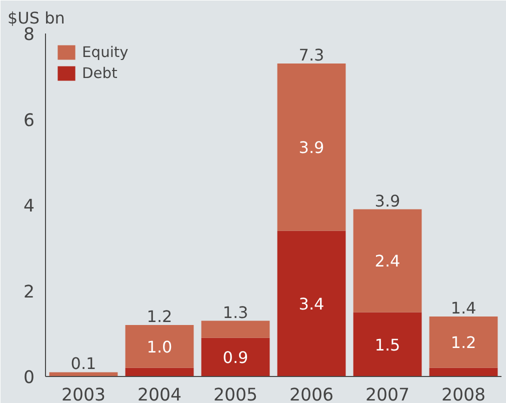  I want to click on x-tick-label: 2005, so click(235, 394).